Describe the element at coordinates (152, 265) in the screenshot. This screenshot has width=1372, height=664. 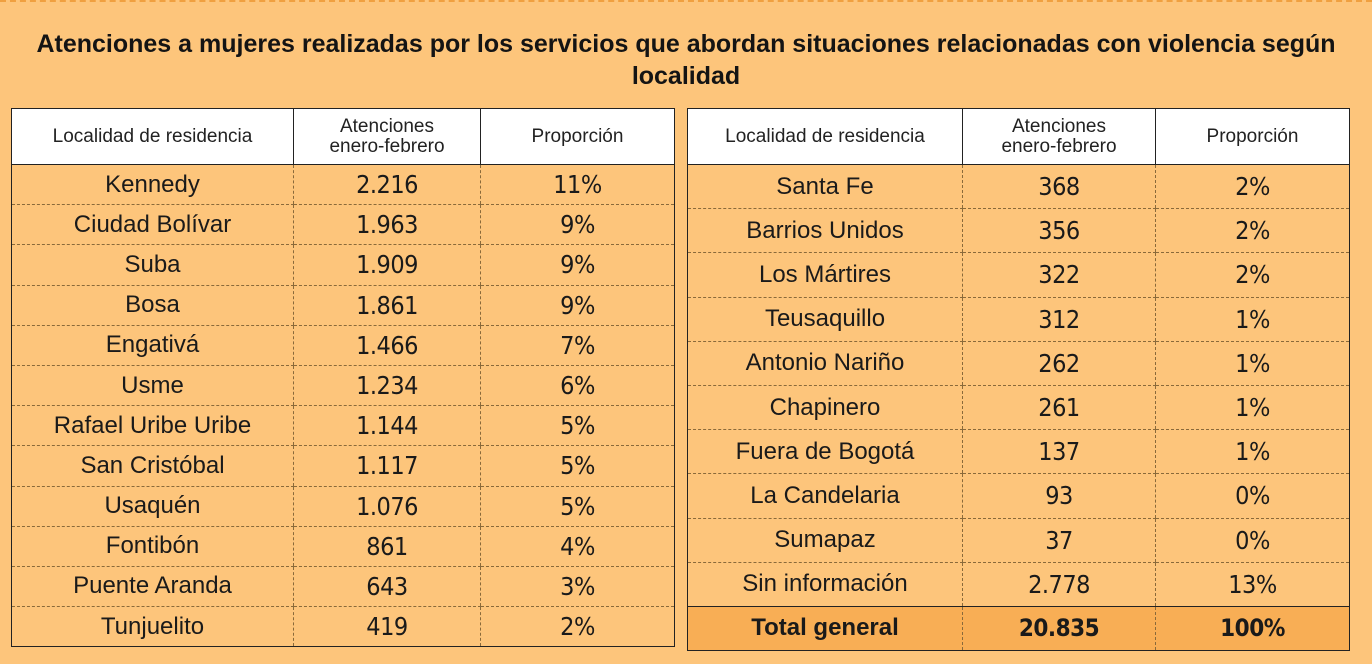
I see `locality-cell: Suba` at that location.